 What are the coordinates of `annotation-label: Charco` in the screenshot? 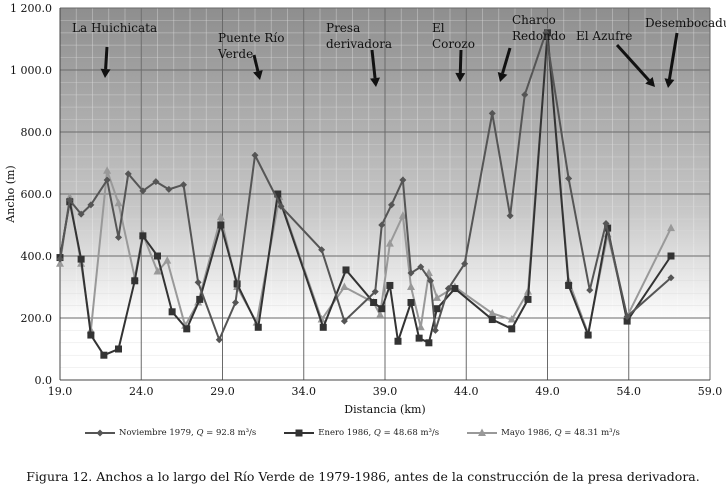 It's located at (534, 20).